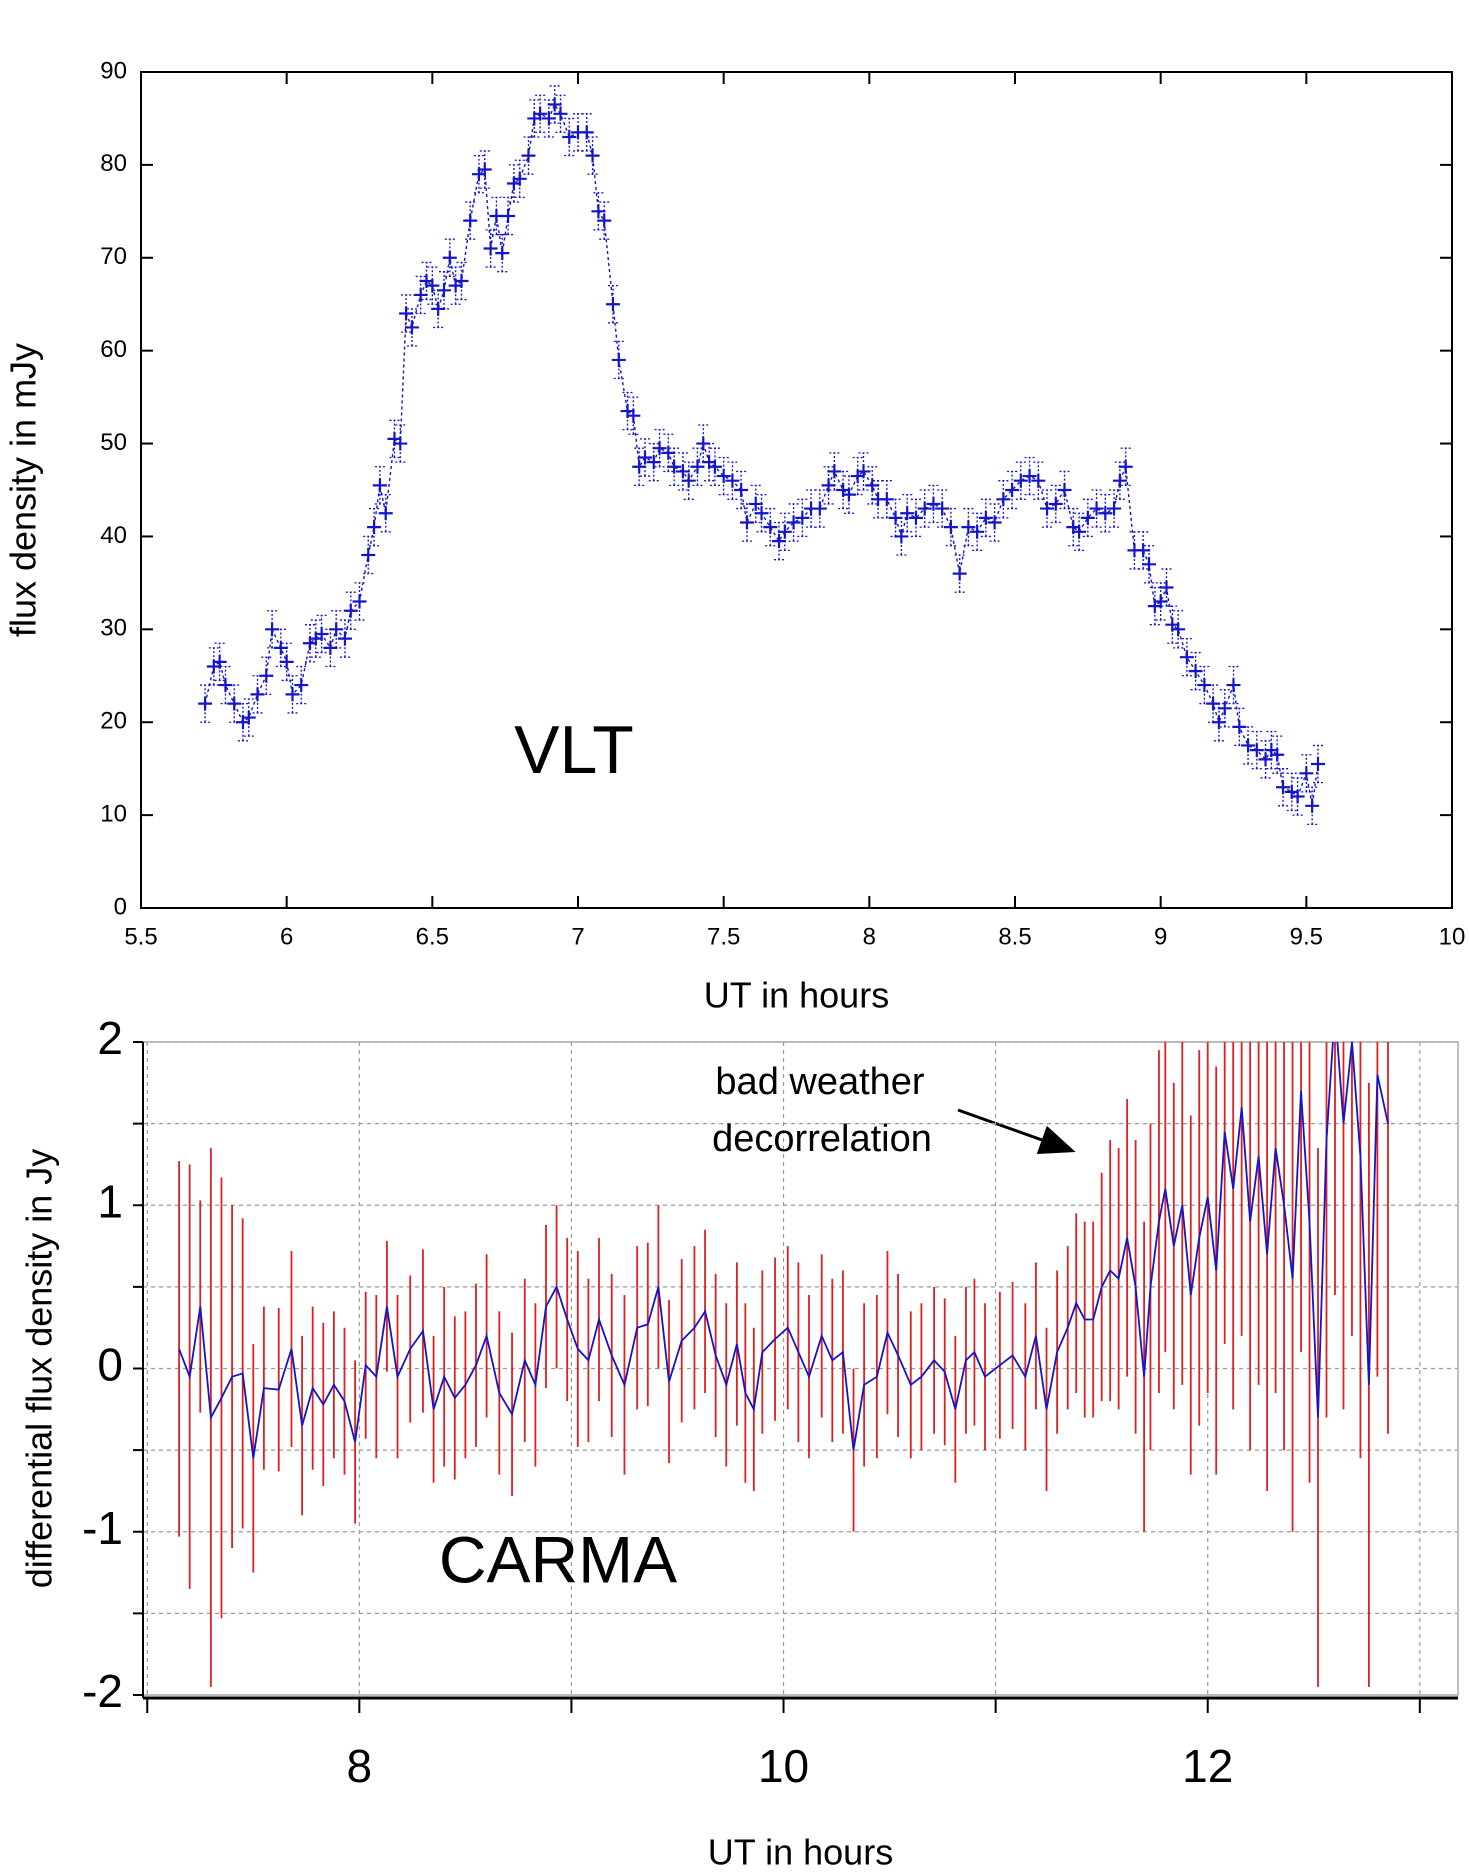 This screenshot has height=1873, width=1470. What do you see at coordinates (102, 1528) in the screenshot?
I see `y-tick-label: -1` at bounding box center [102, 1528].